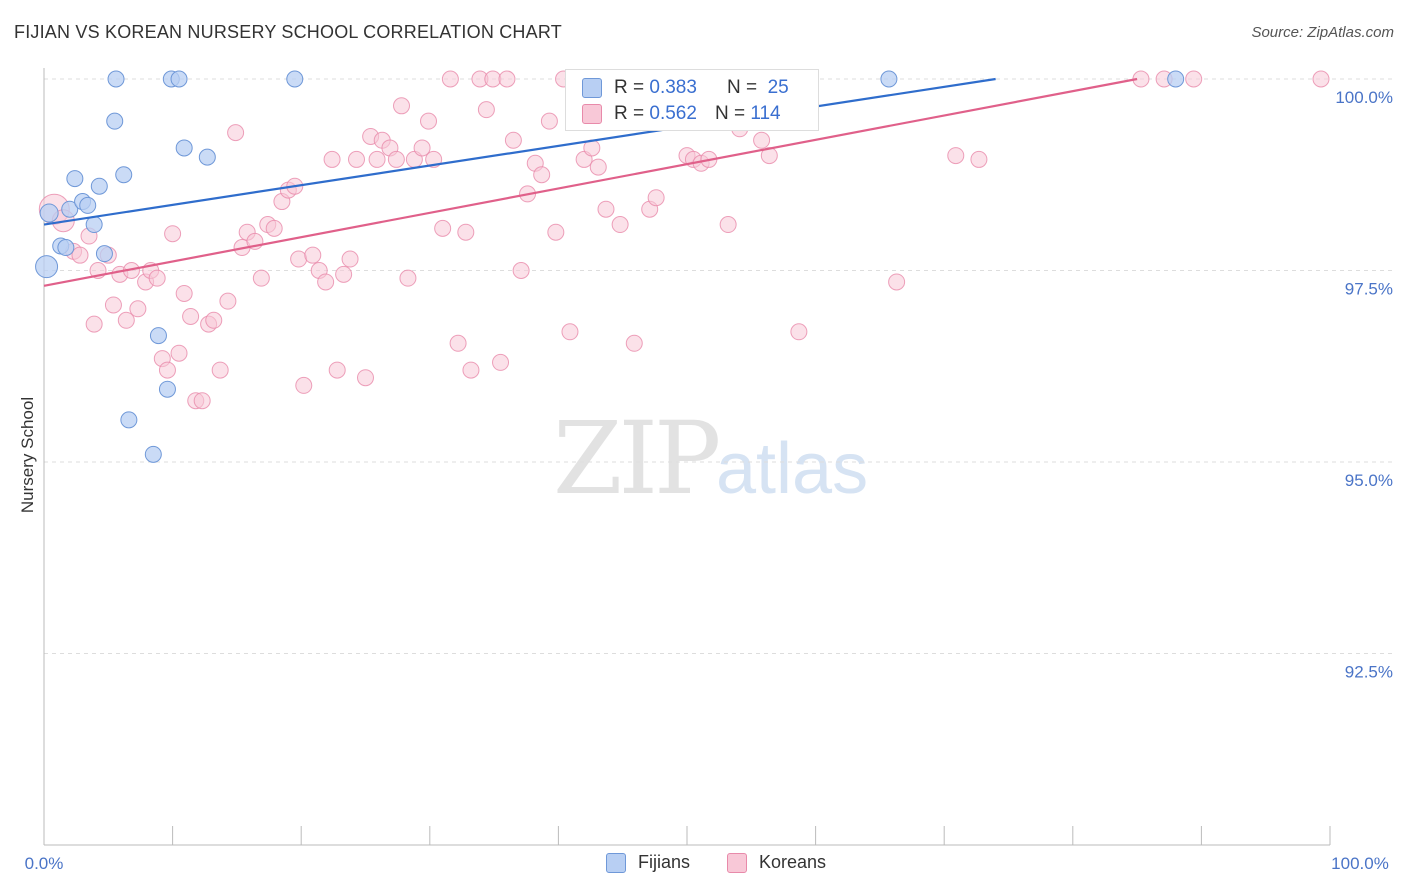  What do you see at coordinates (1369, 480) in the screenshot?
I see `y-tick-label: 95.0%` at bounding box center [1369, 480].